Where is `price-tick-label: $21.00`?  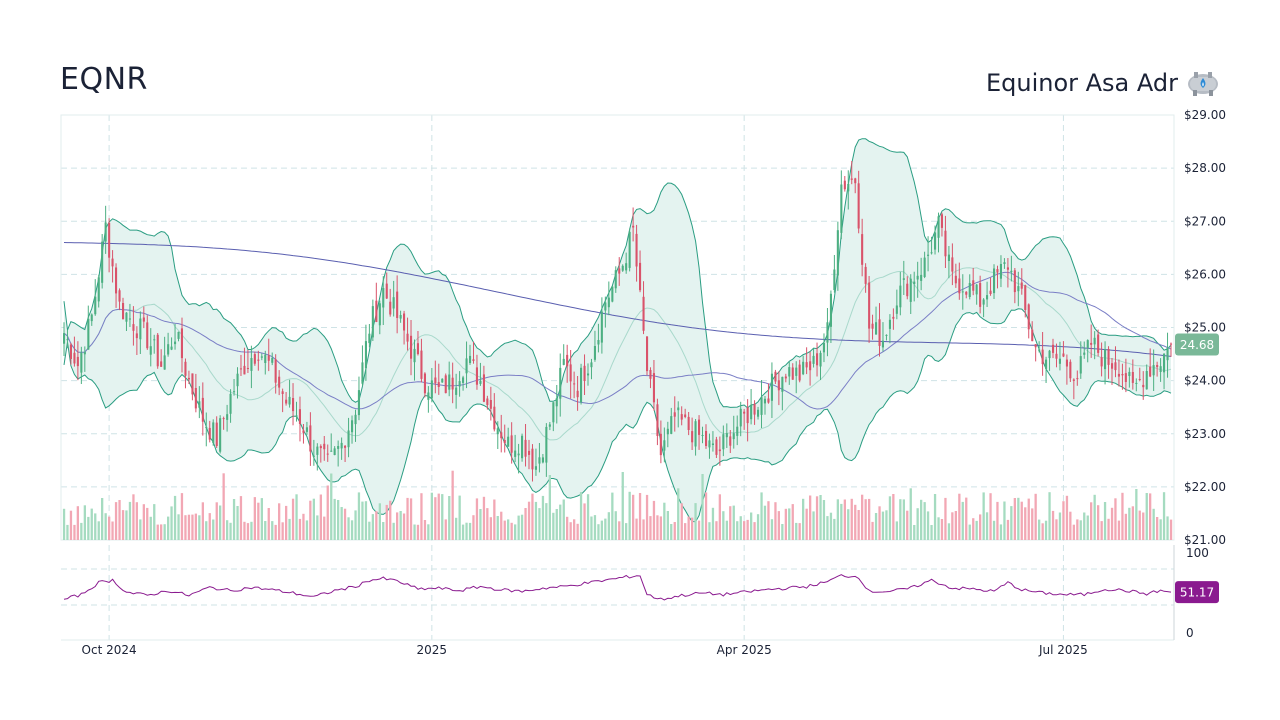 price-tick-label: $21.00 is located at coordinates (1205, 540).